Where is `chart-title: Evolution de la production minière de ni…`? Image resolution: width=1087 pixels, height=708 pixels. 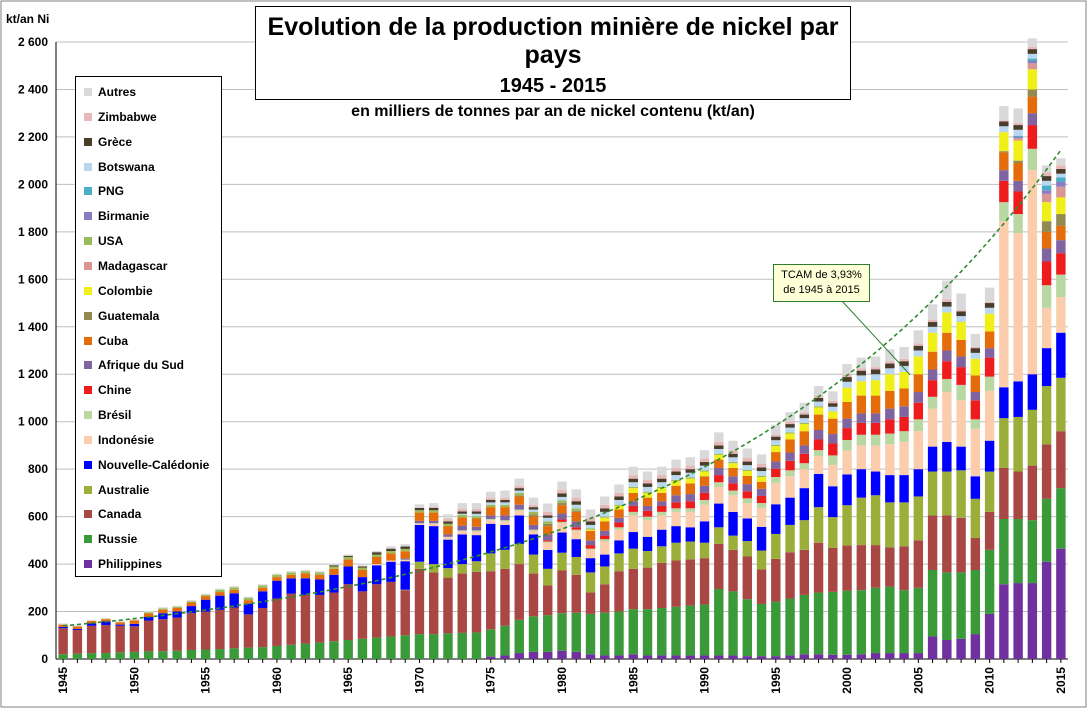 chart-title: Evolution de la production minière de ni… is located at coordinates (553, 41).